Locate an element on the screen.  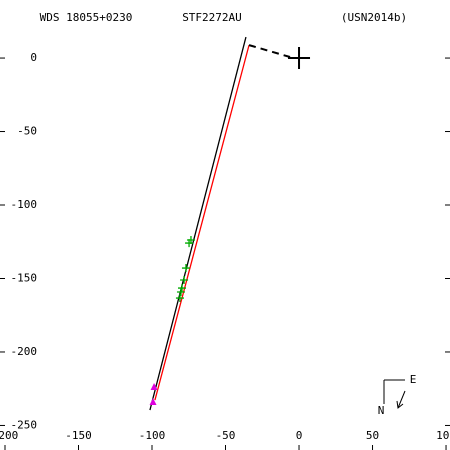
x-tick-label: -50 is located at coordinates (226, 435).